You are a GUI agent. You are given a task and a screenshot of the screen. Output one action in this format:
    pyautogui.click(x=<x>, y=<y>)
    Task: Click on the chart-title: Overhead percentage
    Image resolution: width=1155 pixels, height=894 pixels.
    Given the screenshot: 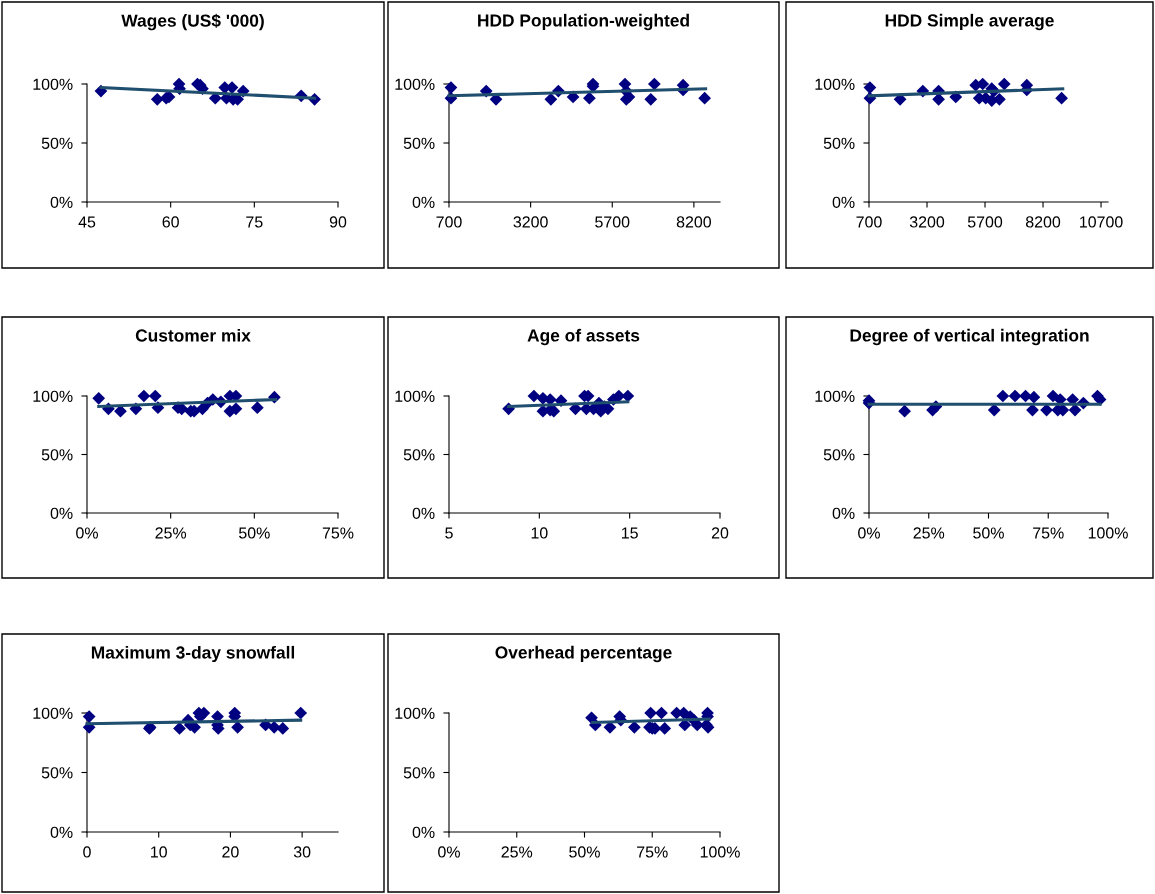 What is the action you would take?
    pyautogui.click(x=583, y=654)
    